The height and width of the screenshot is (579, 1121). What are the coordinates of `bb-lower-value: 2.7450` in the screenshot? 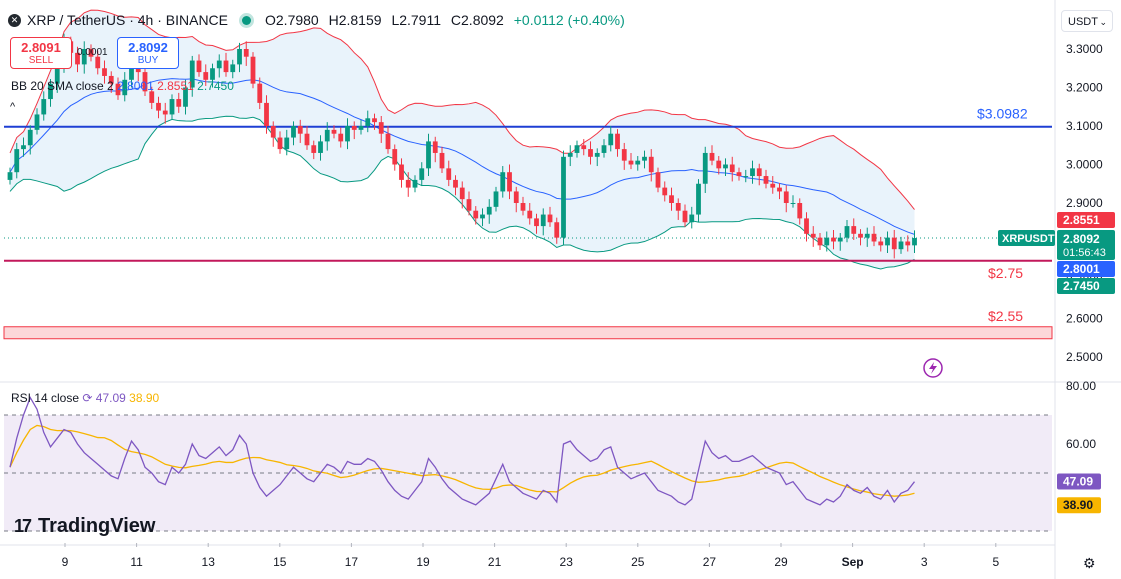 It's located at (215, 86).